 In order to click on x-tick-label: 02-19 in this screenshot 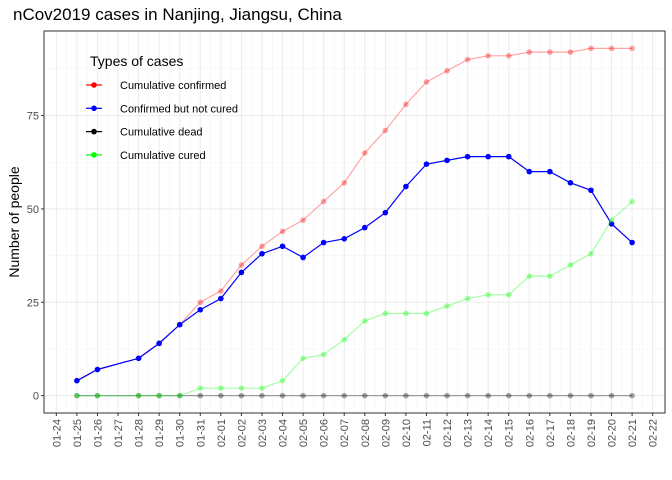, I will do `click(592, 433)`.